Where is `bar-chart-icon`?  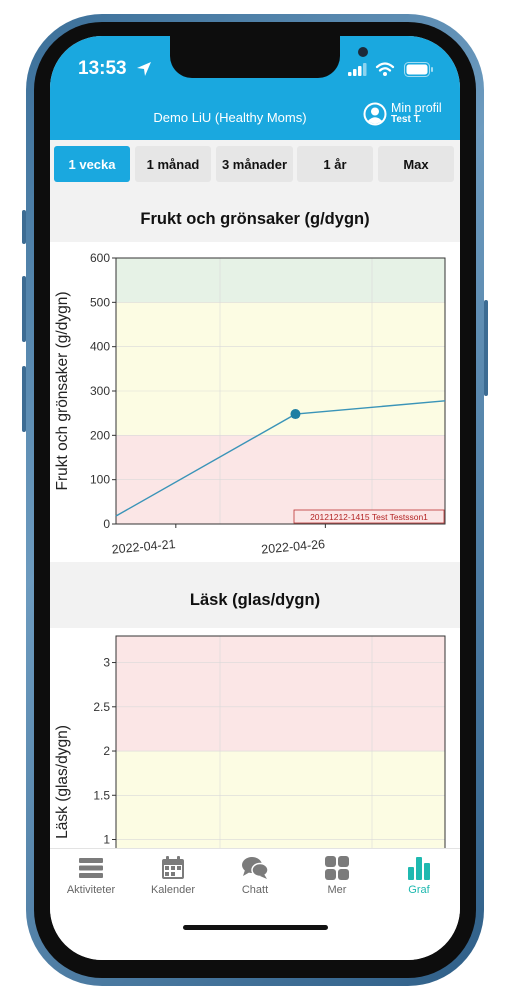 bar-chart-icon is located at coordinates (419, 868).